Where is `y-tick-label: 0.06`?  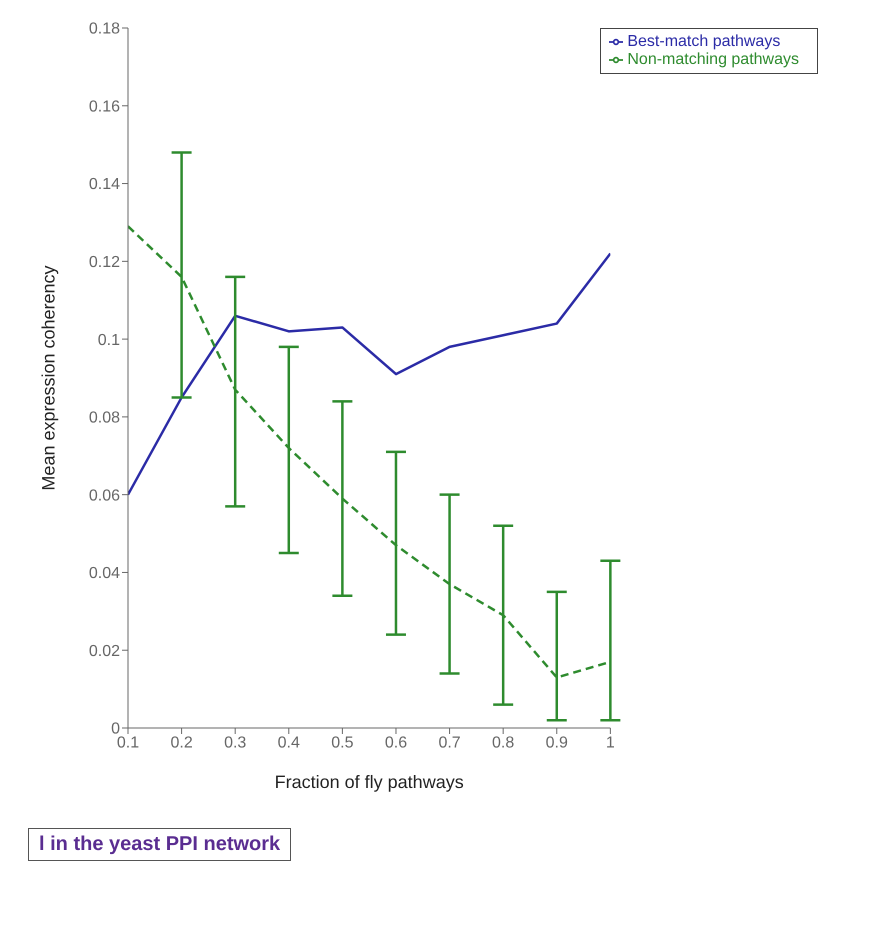 y-tick-label: 0.06 is located at coordinates (104, 495).